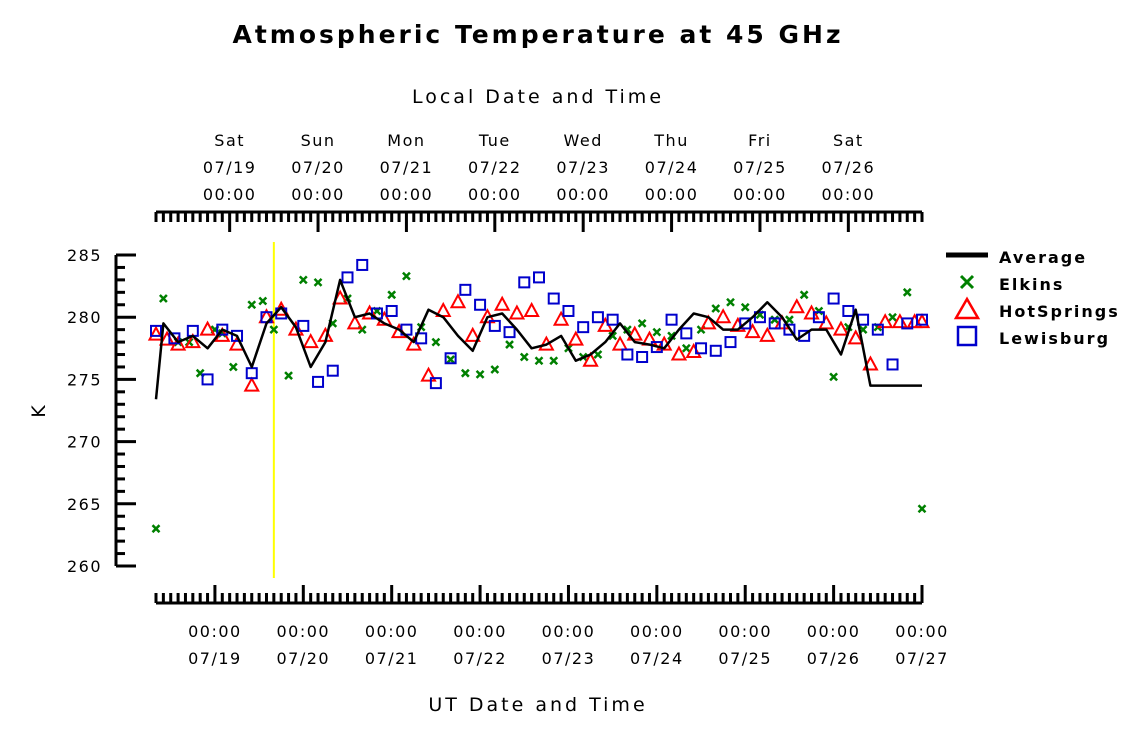 The width and height of the screenshot is (1125, 731). What do you see at coordinates (84, 566) in the screenshot?
I see `y-tick-label: 260` at bounding box center [84, 566].